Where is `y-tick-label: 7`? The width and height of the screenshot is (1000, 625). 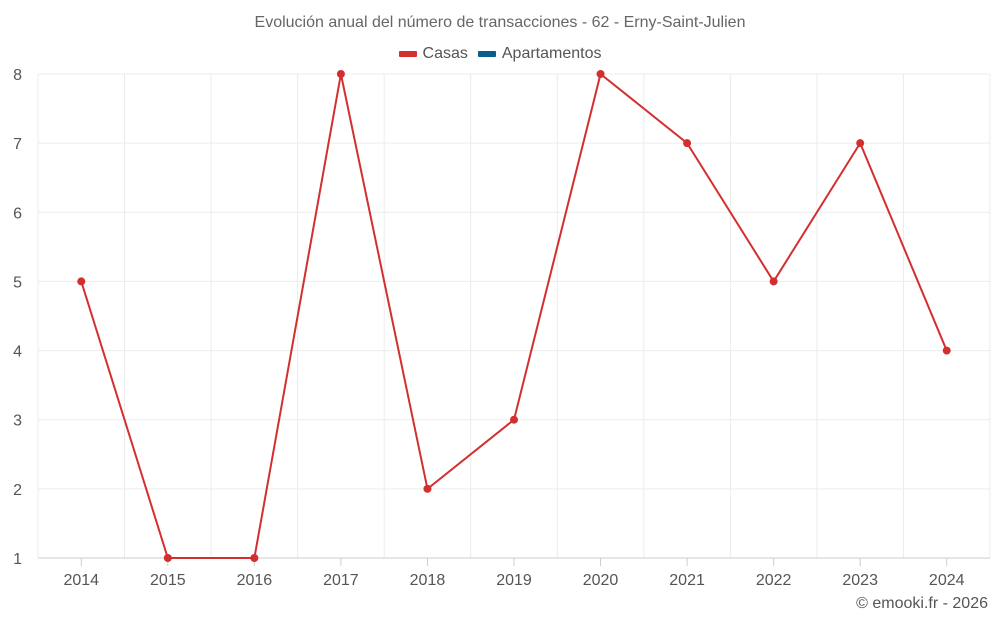
y-tick-label: 7 is located at coordinates (17, 144).